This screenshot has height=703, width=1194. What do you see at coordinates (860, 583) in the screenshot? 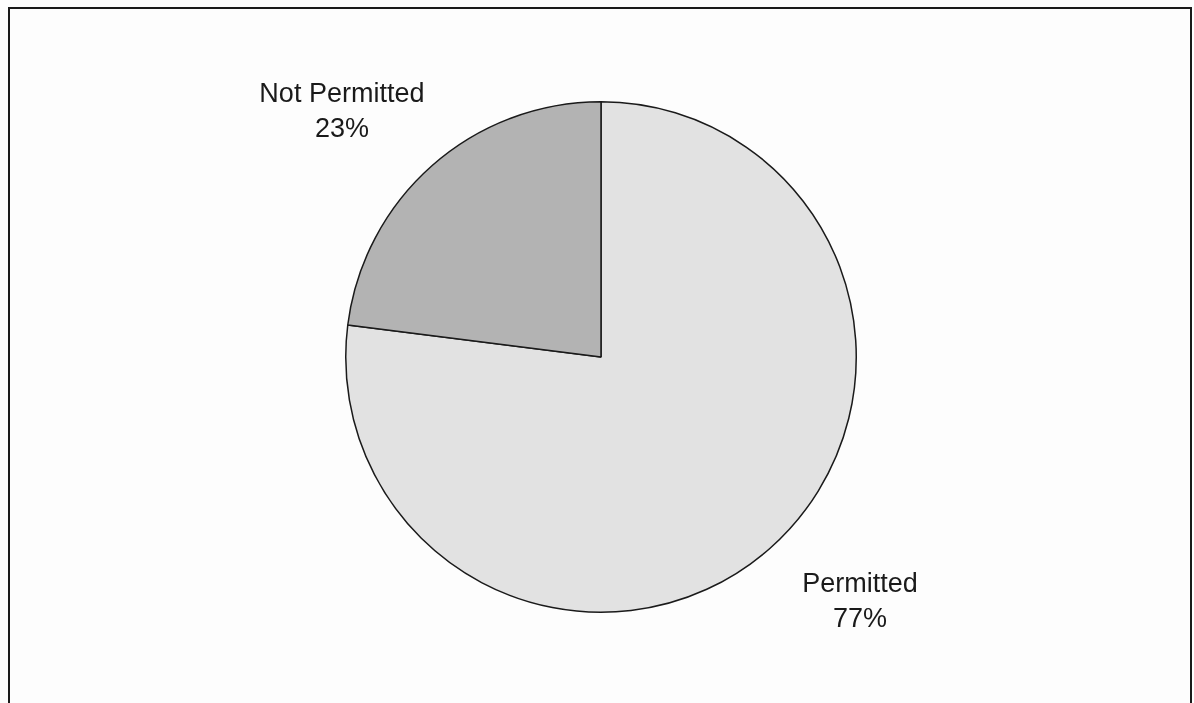
I see `slice-label: Permitted` at bounding box center [860, 583].